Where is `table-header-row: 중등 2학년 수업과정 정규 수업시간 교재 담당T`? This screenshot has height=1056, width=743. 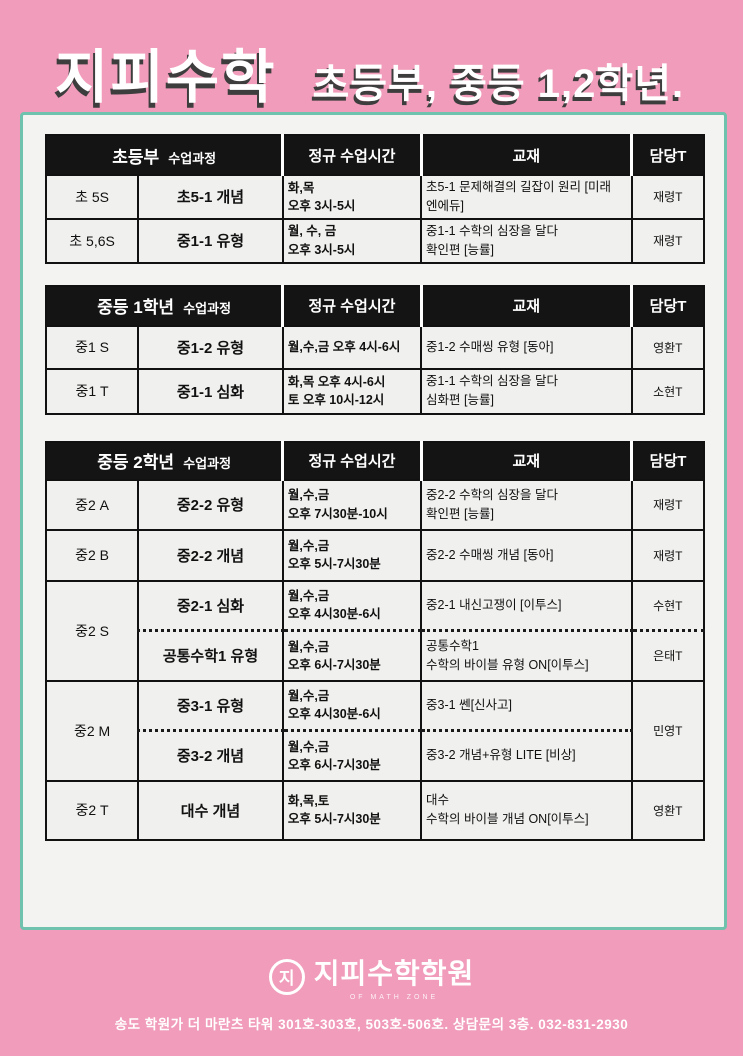 table-header-row: 중등 2학년 수업과정 정규 수업시간 교재 담당T is located at coordinates (375, 460).